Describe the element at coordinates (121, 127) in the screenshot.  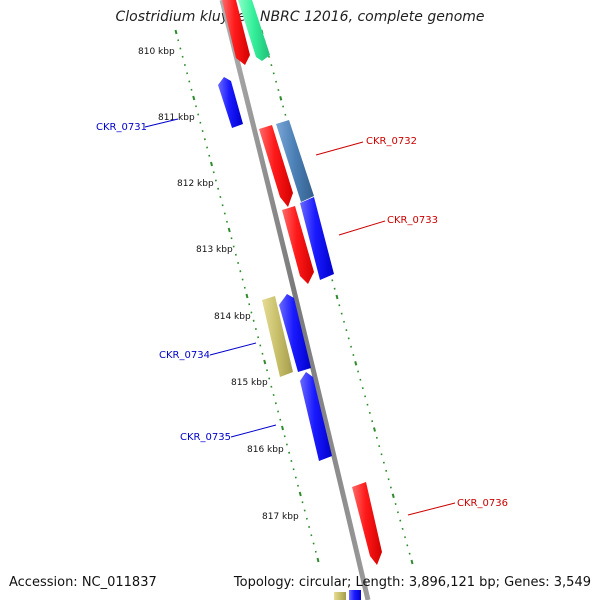
I see `gene-label-text: CKR_0731` at that location.